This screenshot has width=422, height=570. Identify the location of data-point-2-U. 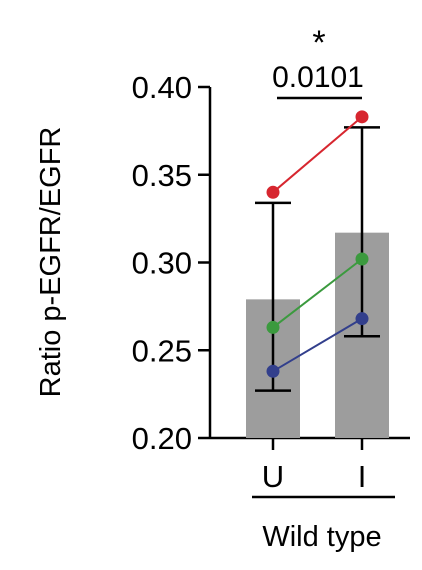
(273, 371).